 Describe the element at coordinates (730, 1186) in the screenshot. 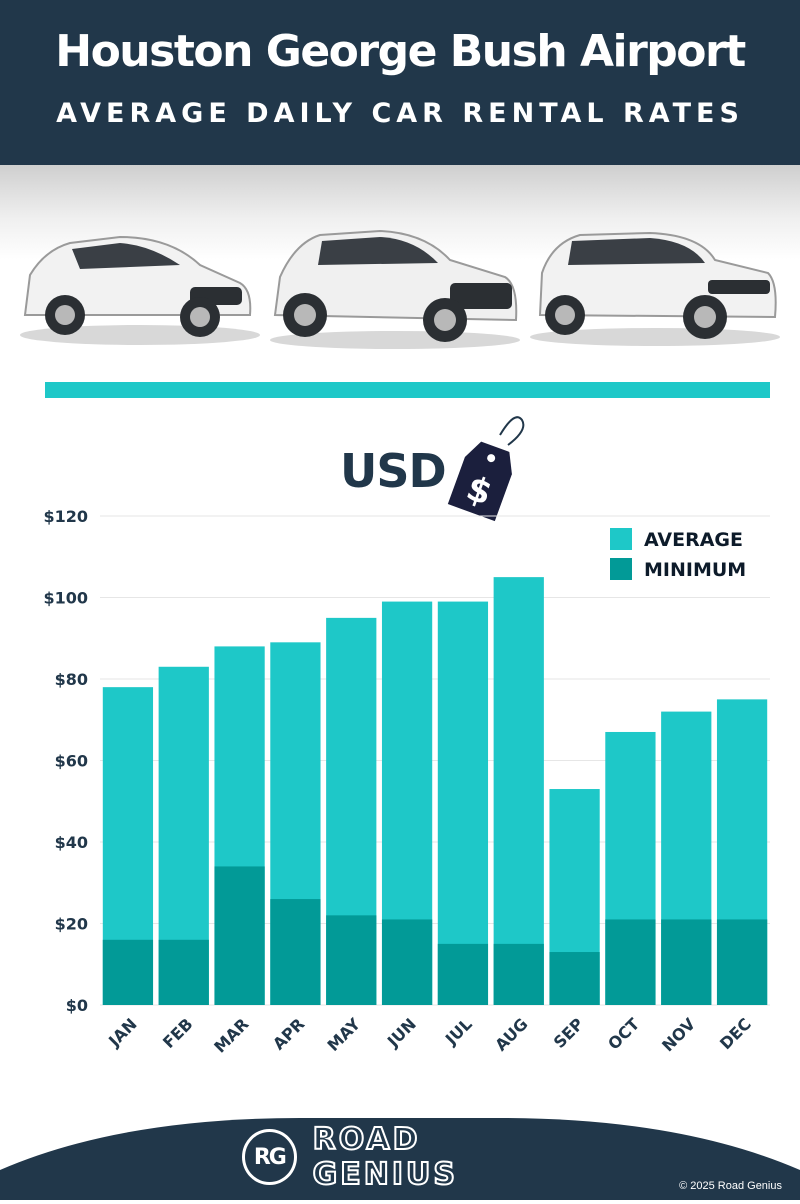

I see `copyright-text: © 2025 Road Genius` at that location.